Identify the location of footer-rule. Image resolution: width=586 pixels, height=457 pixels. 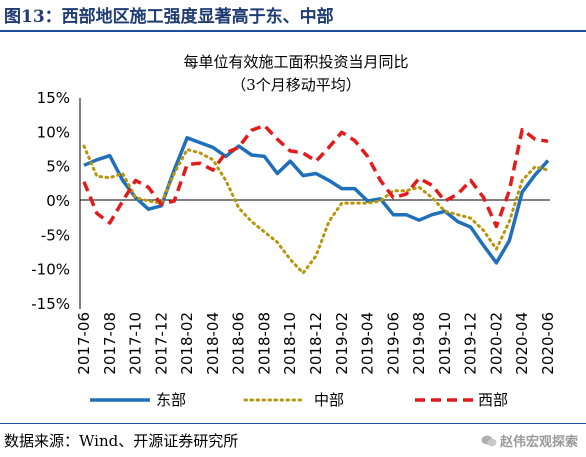
(293, 423).